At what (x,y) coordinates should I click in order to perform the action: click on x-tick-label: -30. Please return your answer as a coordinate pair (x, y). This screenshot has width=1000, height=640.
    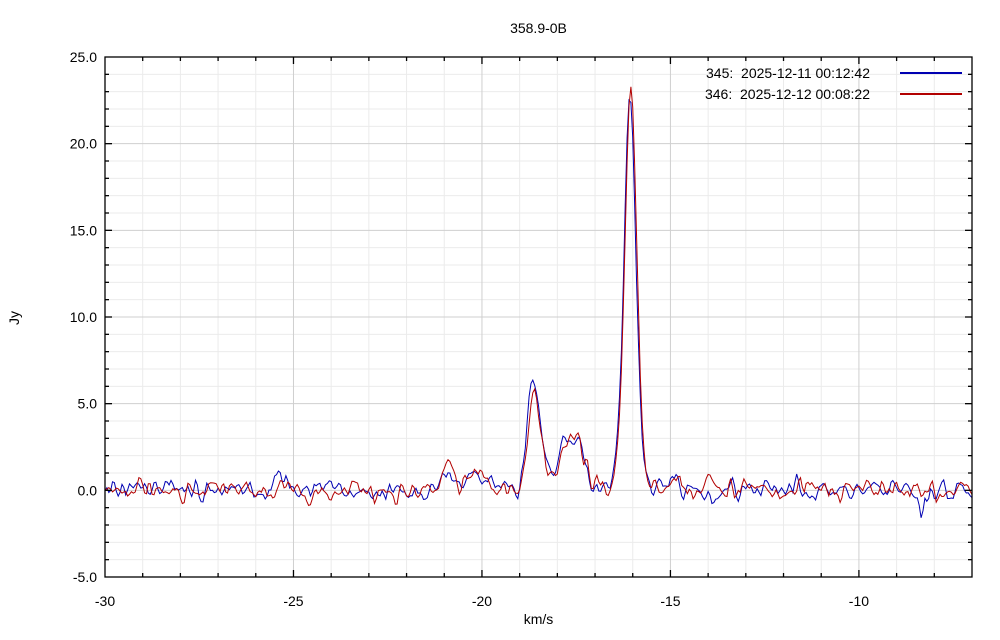
    Looking at the image, I should click on (105, 601).